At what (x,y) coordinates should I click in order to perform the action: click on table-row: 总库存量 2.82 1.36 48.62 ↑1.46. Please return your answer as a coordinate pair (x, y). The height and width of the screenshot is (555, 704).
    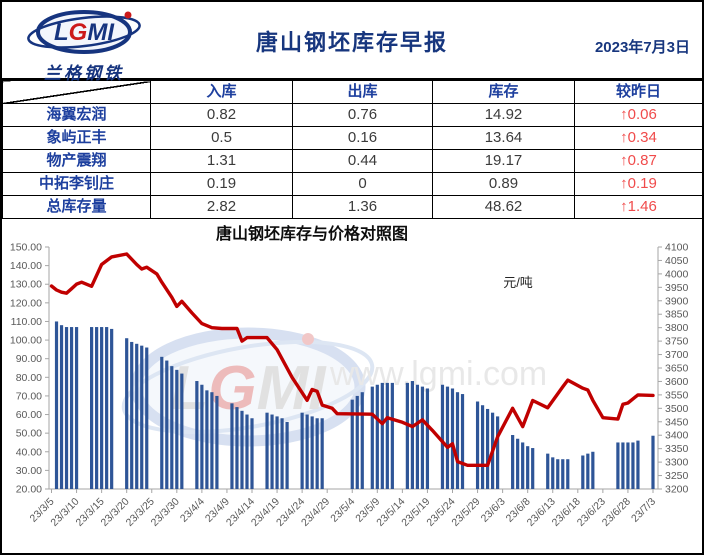
    Looking at the image, I should click on (352, 207).